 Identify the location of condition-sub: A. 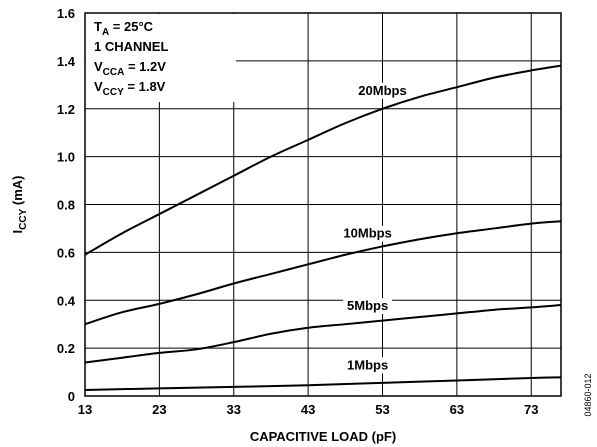
(105, 32).